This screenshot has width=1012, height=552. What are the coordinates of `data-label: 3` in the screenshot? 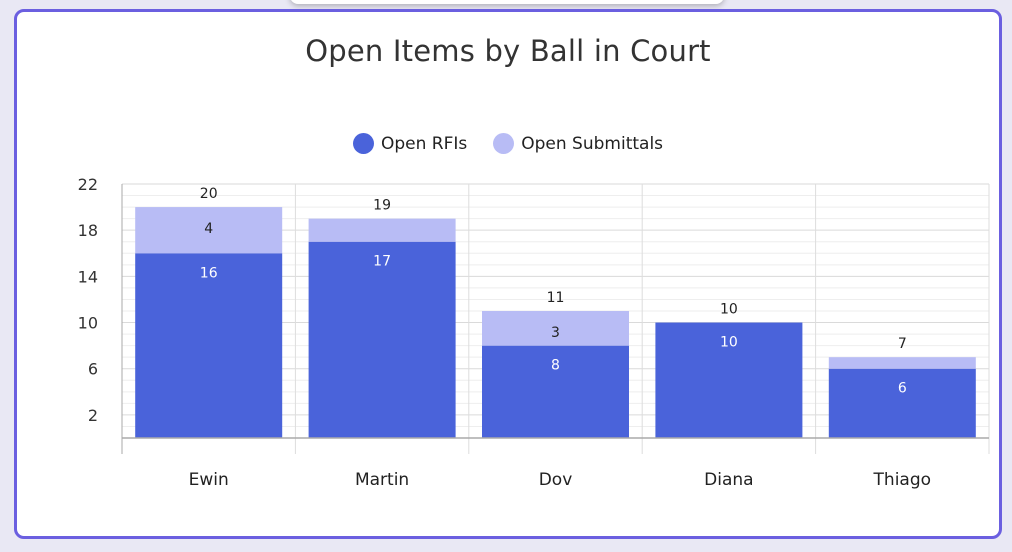 It's located at (555, 333).